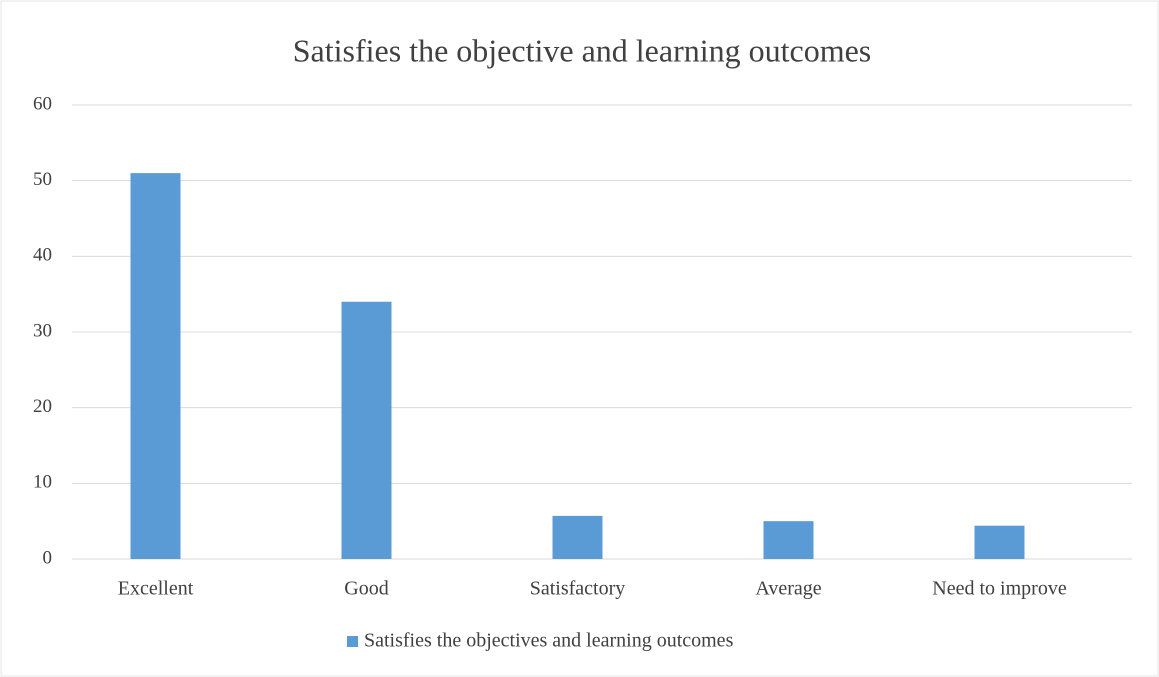  What do you see at coordinates (999, 589) in the screenshot?
I see `x-tick-label: Need to improve` at bounding box center [999, 589].